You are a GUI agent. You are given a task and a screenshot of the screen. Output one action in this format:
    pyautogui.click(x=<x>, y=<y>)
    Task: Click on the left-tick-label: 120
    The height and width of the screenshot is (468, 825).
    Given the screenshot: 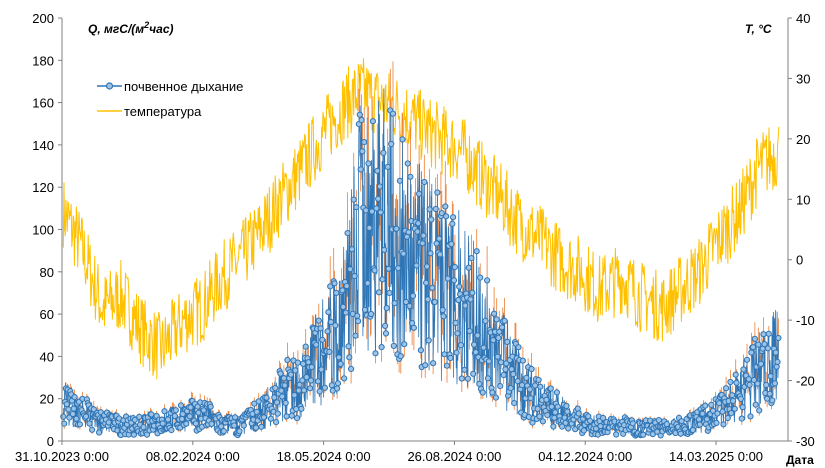 What is the action you would take?
    pyautogui.click(x=43, y=187)
    